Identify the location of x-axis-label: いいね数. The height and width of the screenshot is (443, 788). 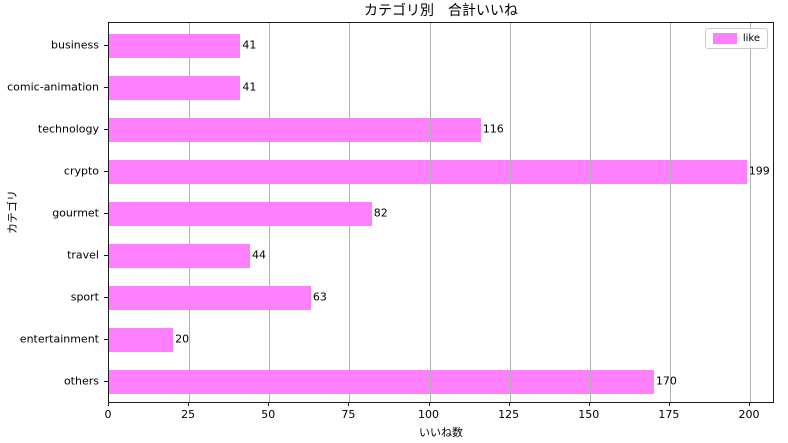
(441, 432).